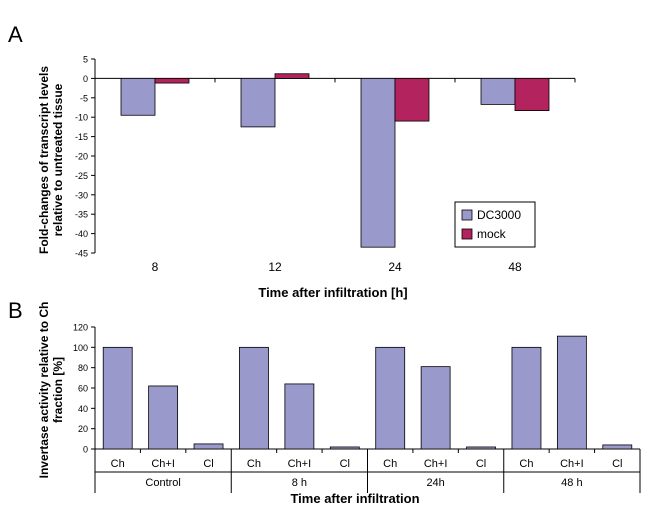  I want to click on legend-label-mock: mock, so click(492, 234).